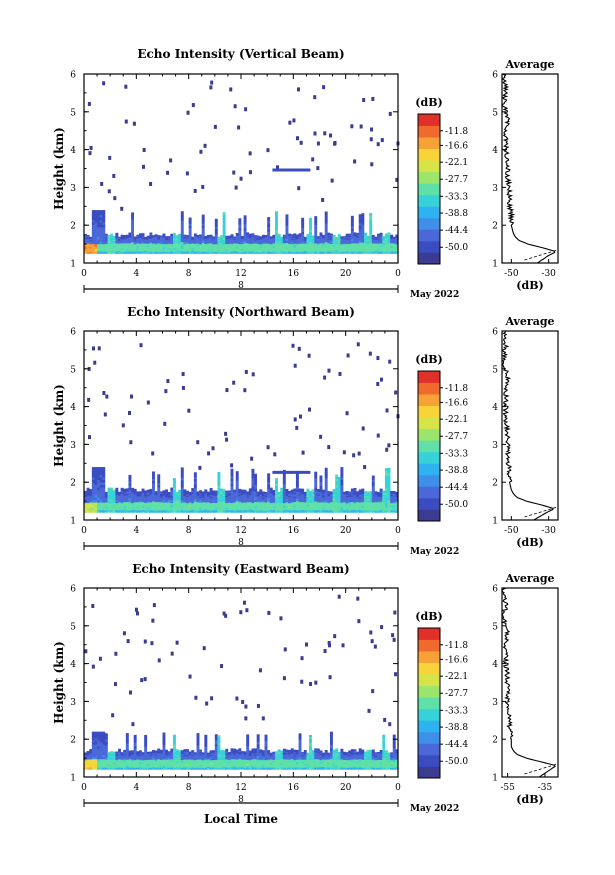 The width and height of the screenshot is (615, 875). Describe the element at coordinates (396, 392) in the screenshot. I see `sparse-echo-cell` at that location.